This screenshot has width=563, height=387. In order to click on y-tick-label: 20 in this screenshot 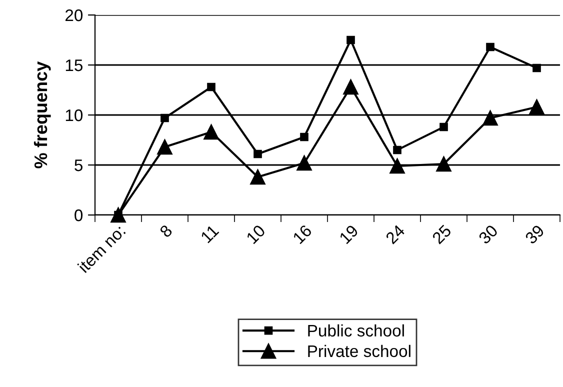, I will do `click(74, 15)`.